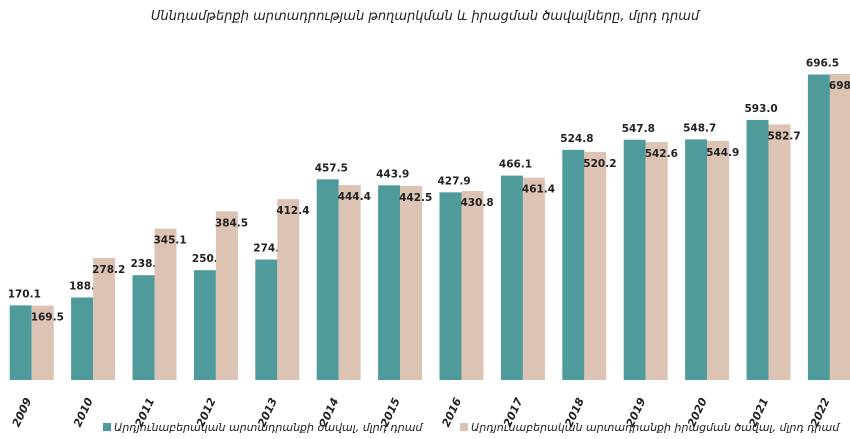 This screenshot has width=850, height=439. What do you see at coordinates (722, 153) in the screenshot?
I see `value-label: 544.9` at bounding box center [722, 153].